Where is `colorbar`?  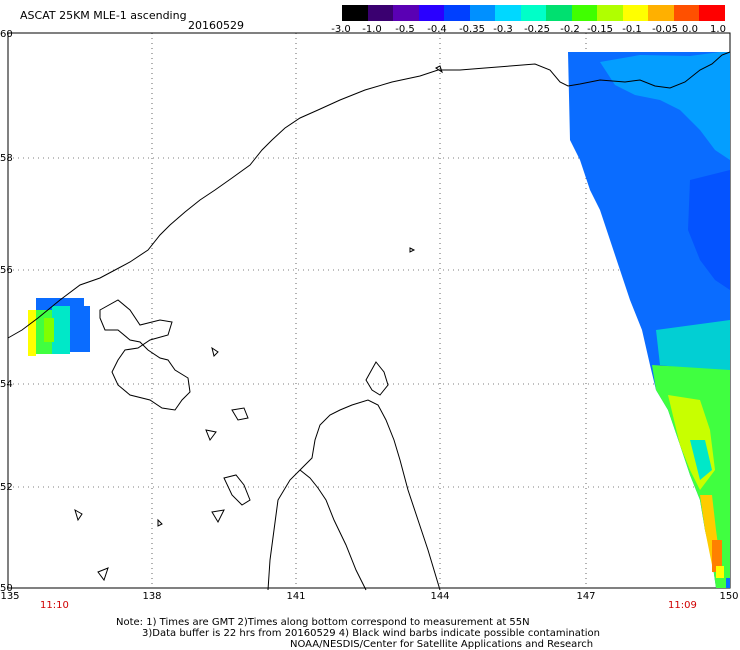
colorbar is located at coordinates (534, 13).